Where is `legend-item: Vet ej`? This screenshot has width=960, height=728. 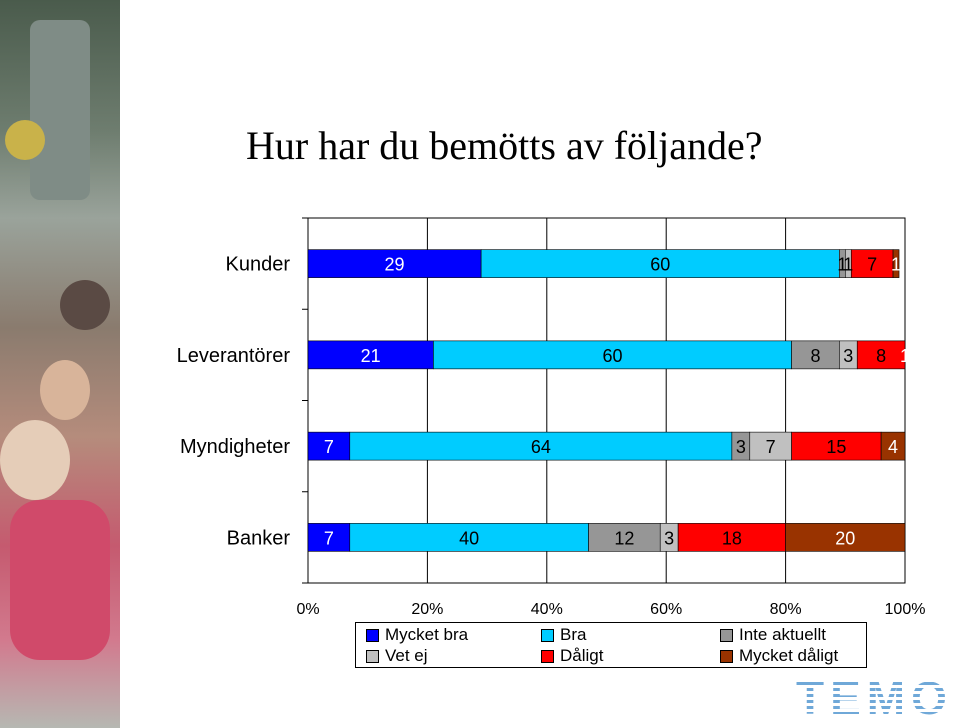 legend-item: Vet ej is located at coordinates (397, 656).